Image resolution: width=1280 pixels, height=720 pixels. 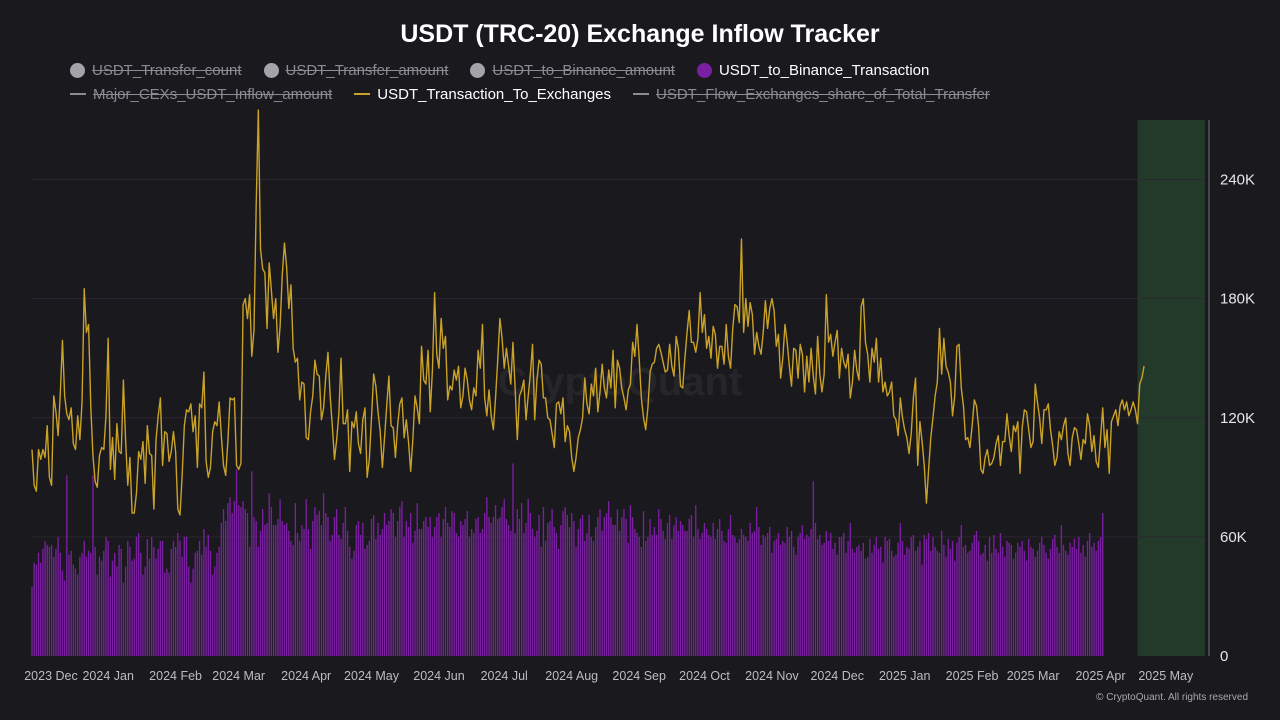 I want to click on legend-item-usdt-transfer-amount: USDT_Transfer_amount, so click(x=355, y=70).